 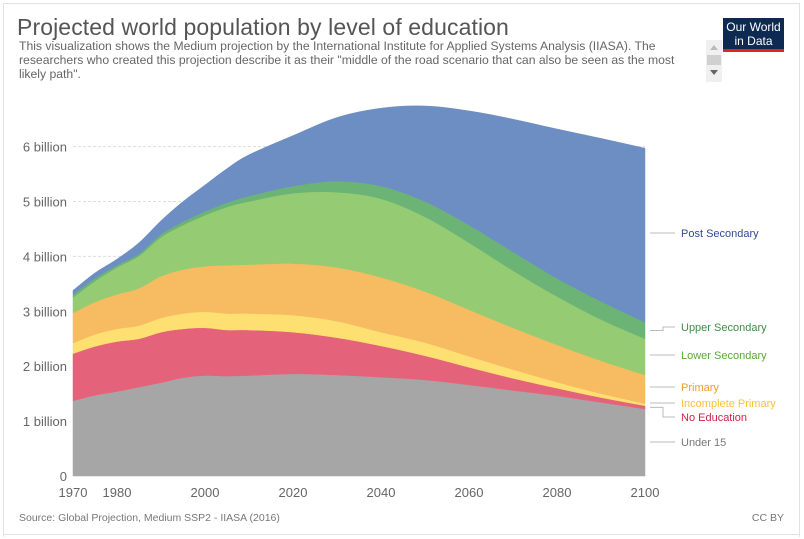 I want to click on x-tick-label: 2000, so click(x=205, y=492).